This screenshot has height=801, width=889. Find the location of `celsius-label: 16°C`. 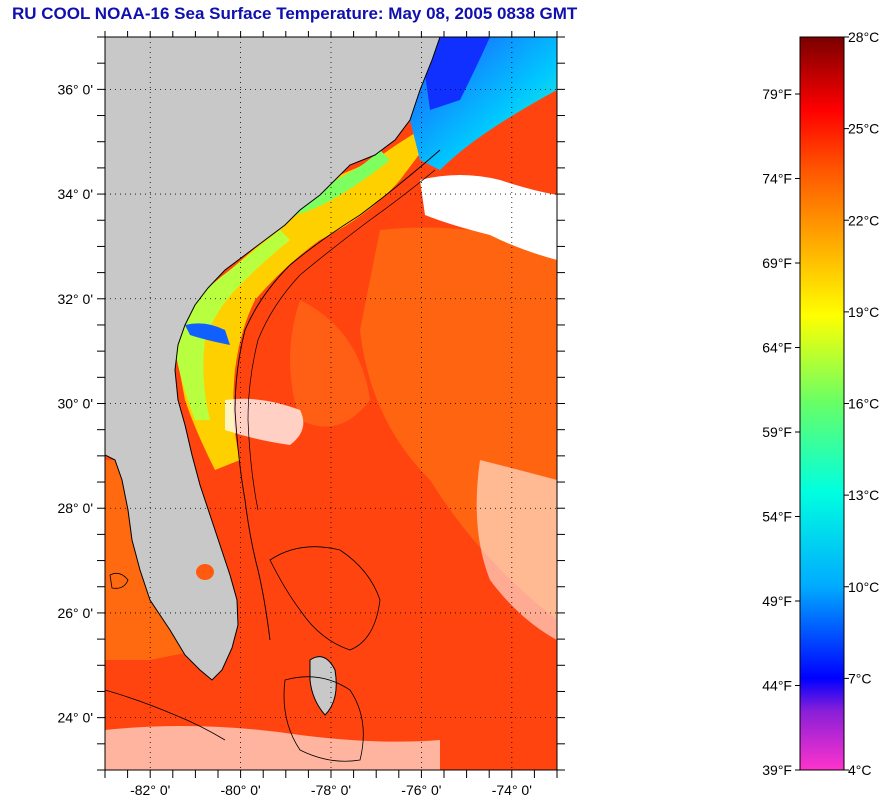

celsius-label: 16°C is located at coordinates (863, 404).